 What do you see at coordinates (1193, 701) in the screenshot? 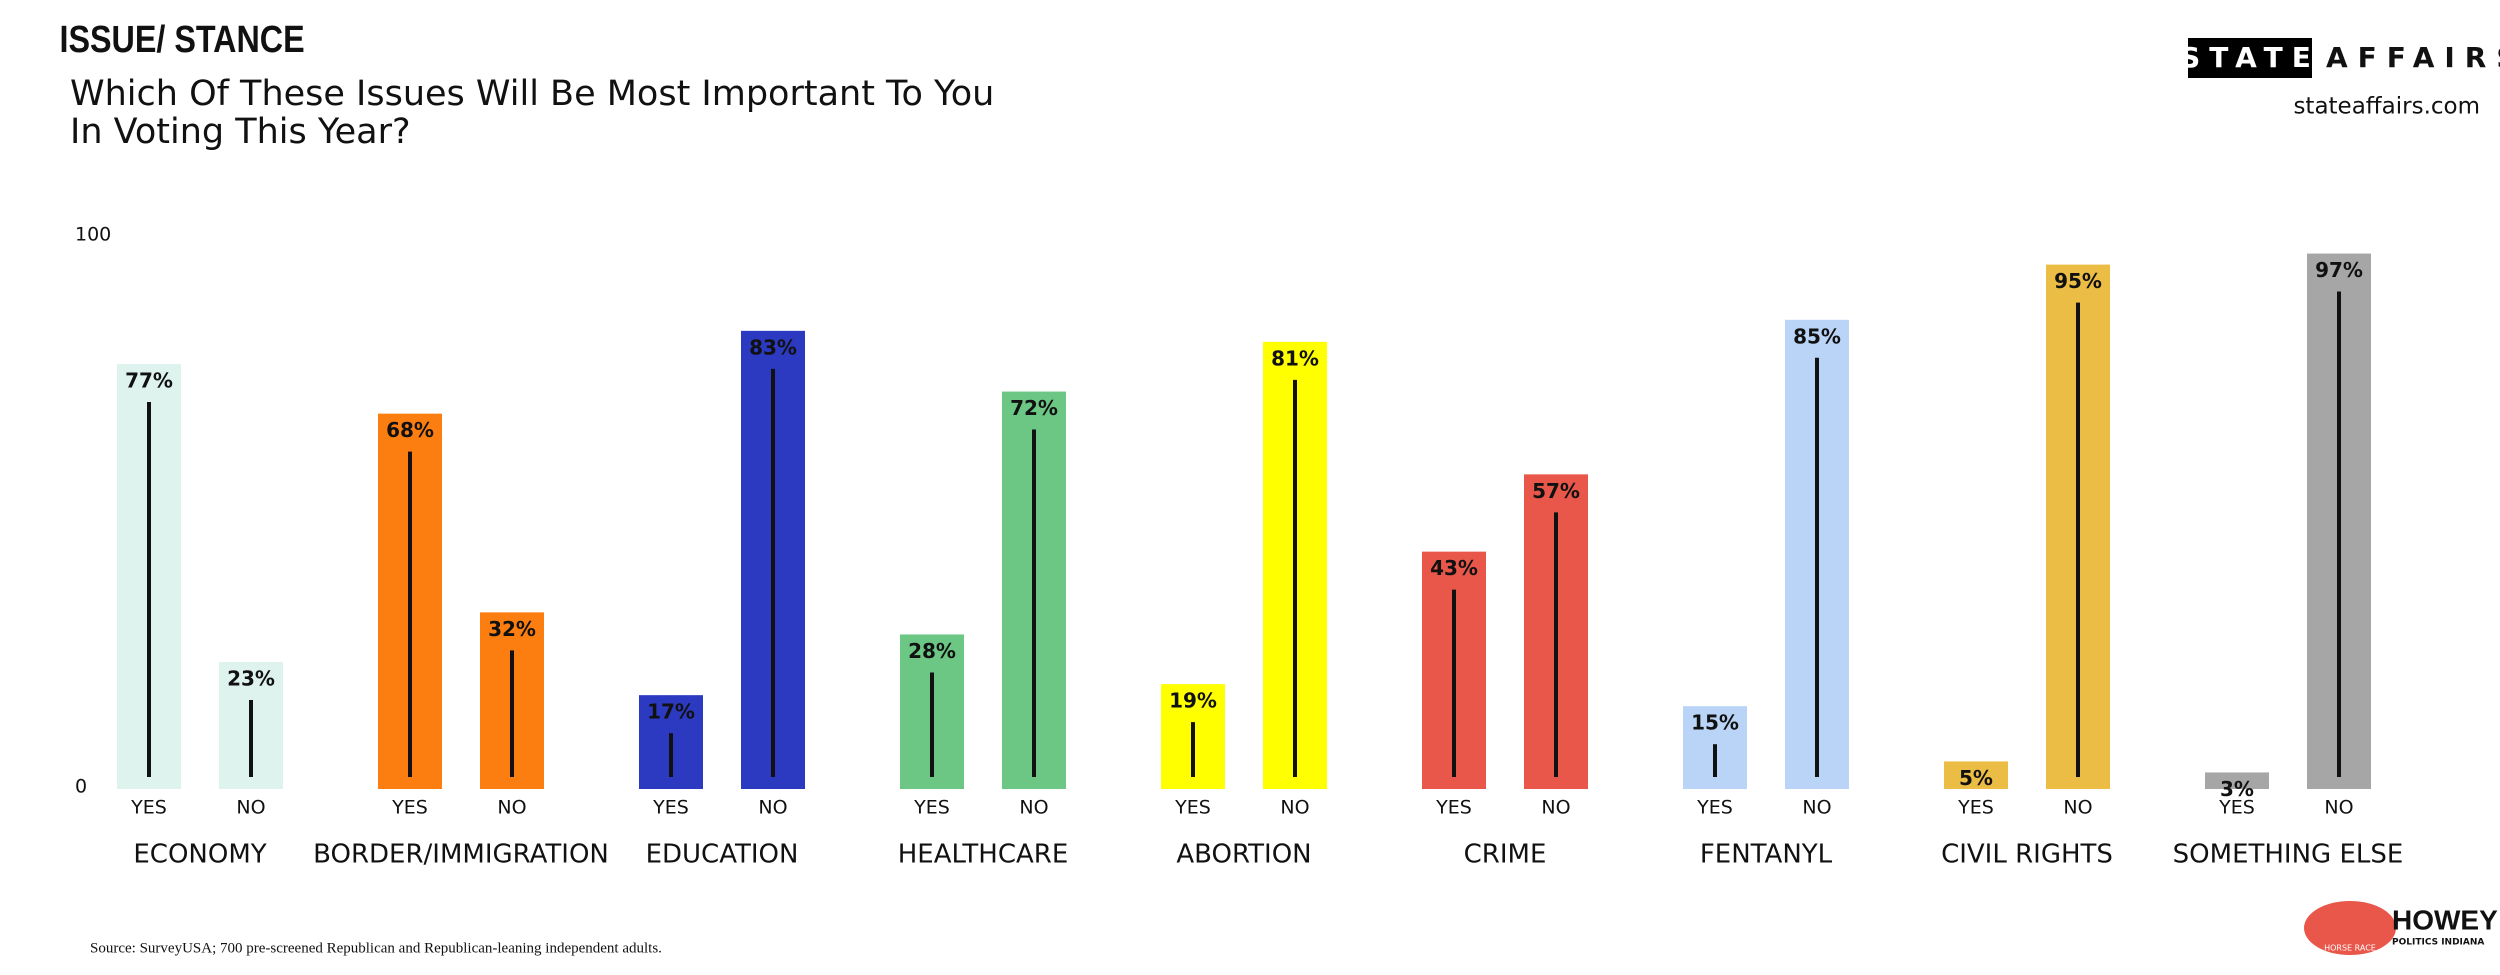
I see `value-label: 19%` at bounding box center [1193, 701].